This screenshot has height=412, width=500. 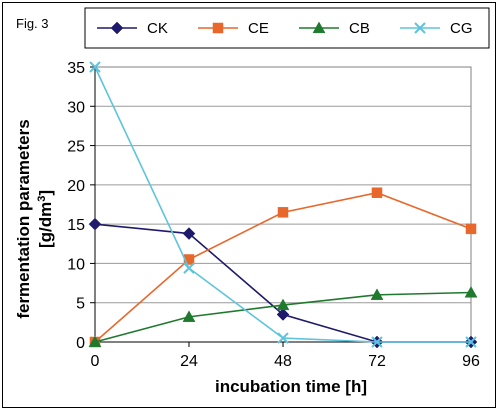 I want to click on y-axis-unit: [g/dm3], so click(x=45, y=219).